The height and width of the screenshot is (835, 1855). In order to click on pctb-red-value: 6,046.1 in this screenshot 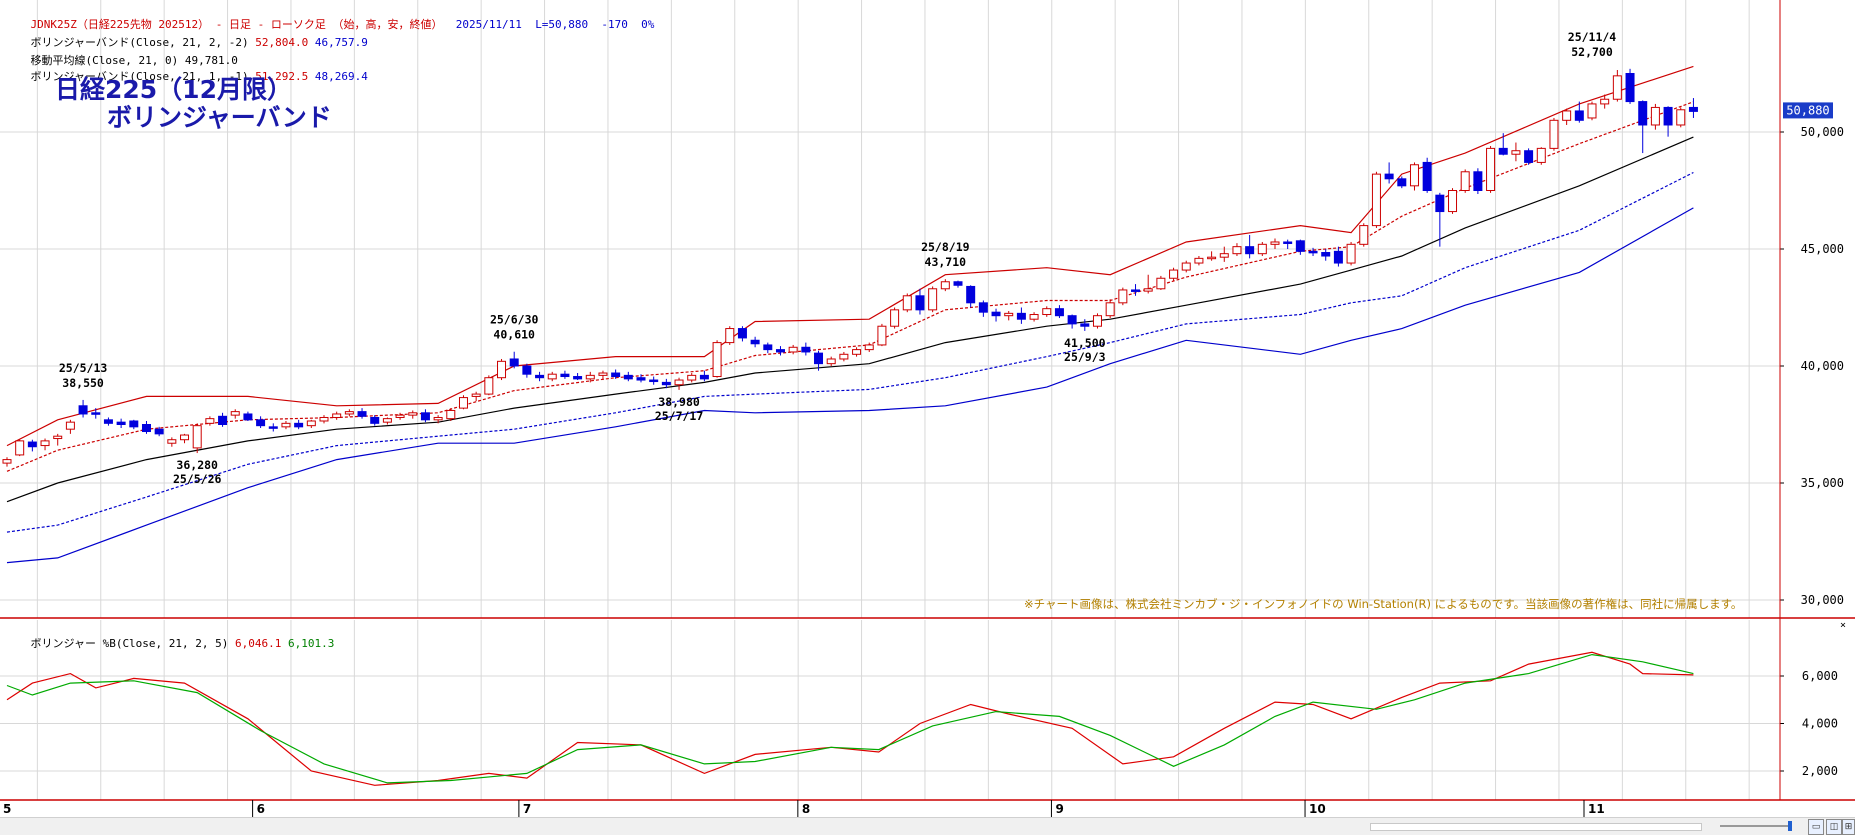, I will do `click(258, 643)`.